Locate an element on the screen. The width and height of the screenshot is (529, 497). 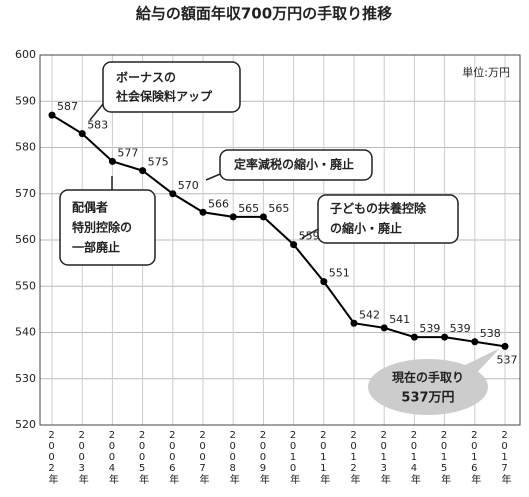
annotation: 現在の手取り 537万円 is located at coordinates (434, 381).